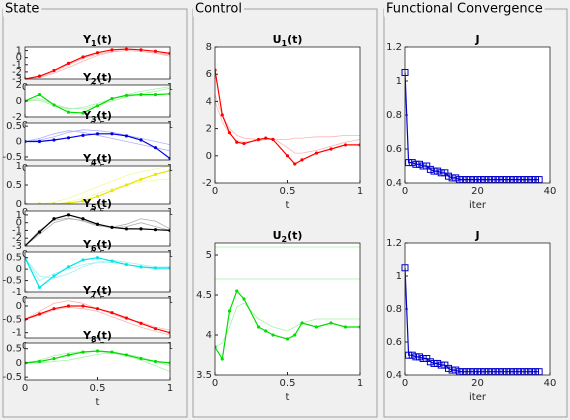 This screenshot has width=570, height=420. Describe the element at coordinates (97, 78) in the screenshot. I see `chart-title: Y2(t)` at that location.